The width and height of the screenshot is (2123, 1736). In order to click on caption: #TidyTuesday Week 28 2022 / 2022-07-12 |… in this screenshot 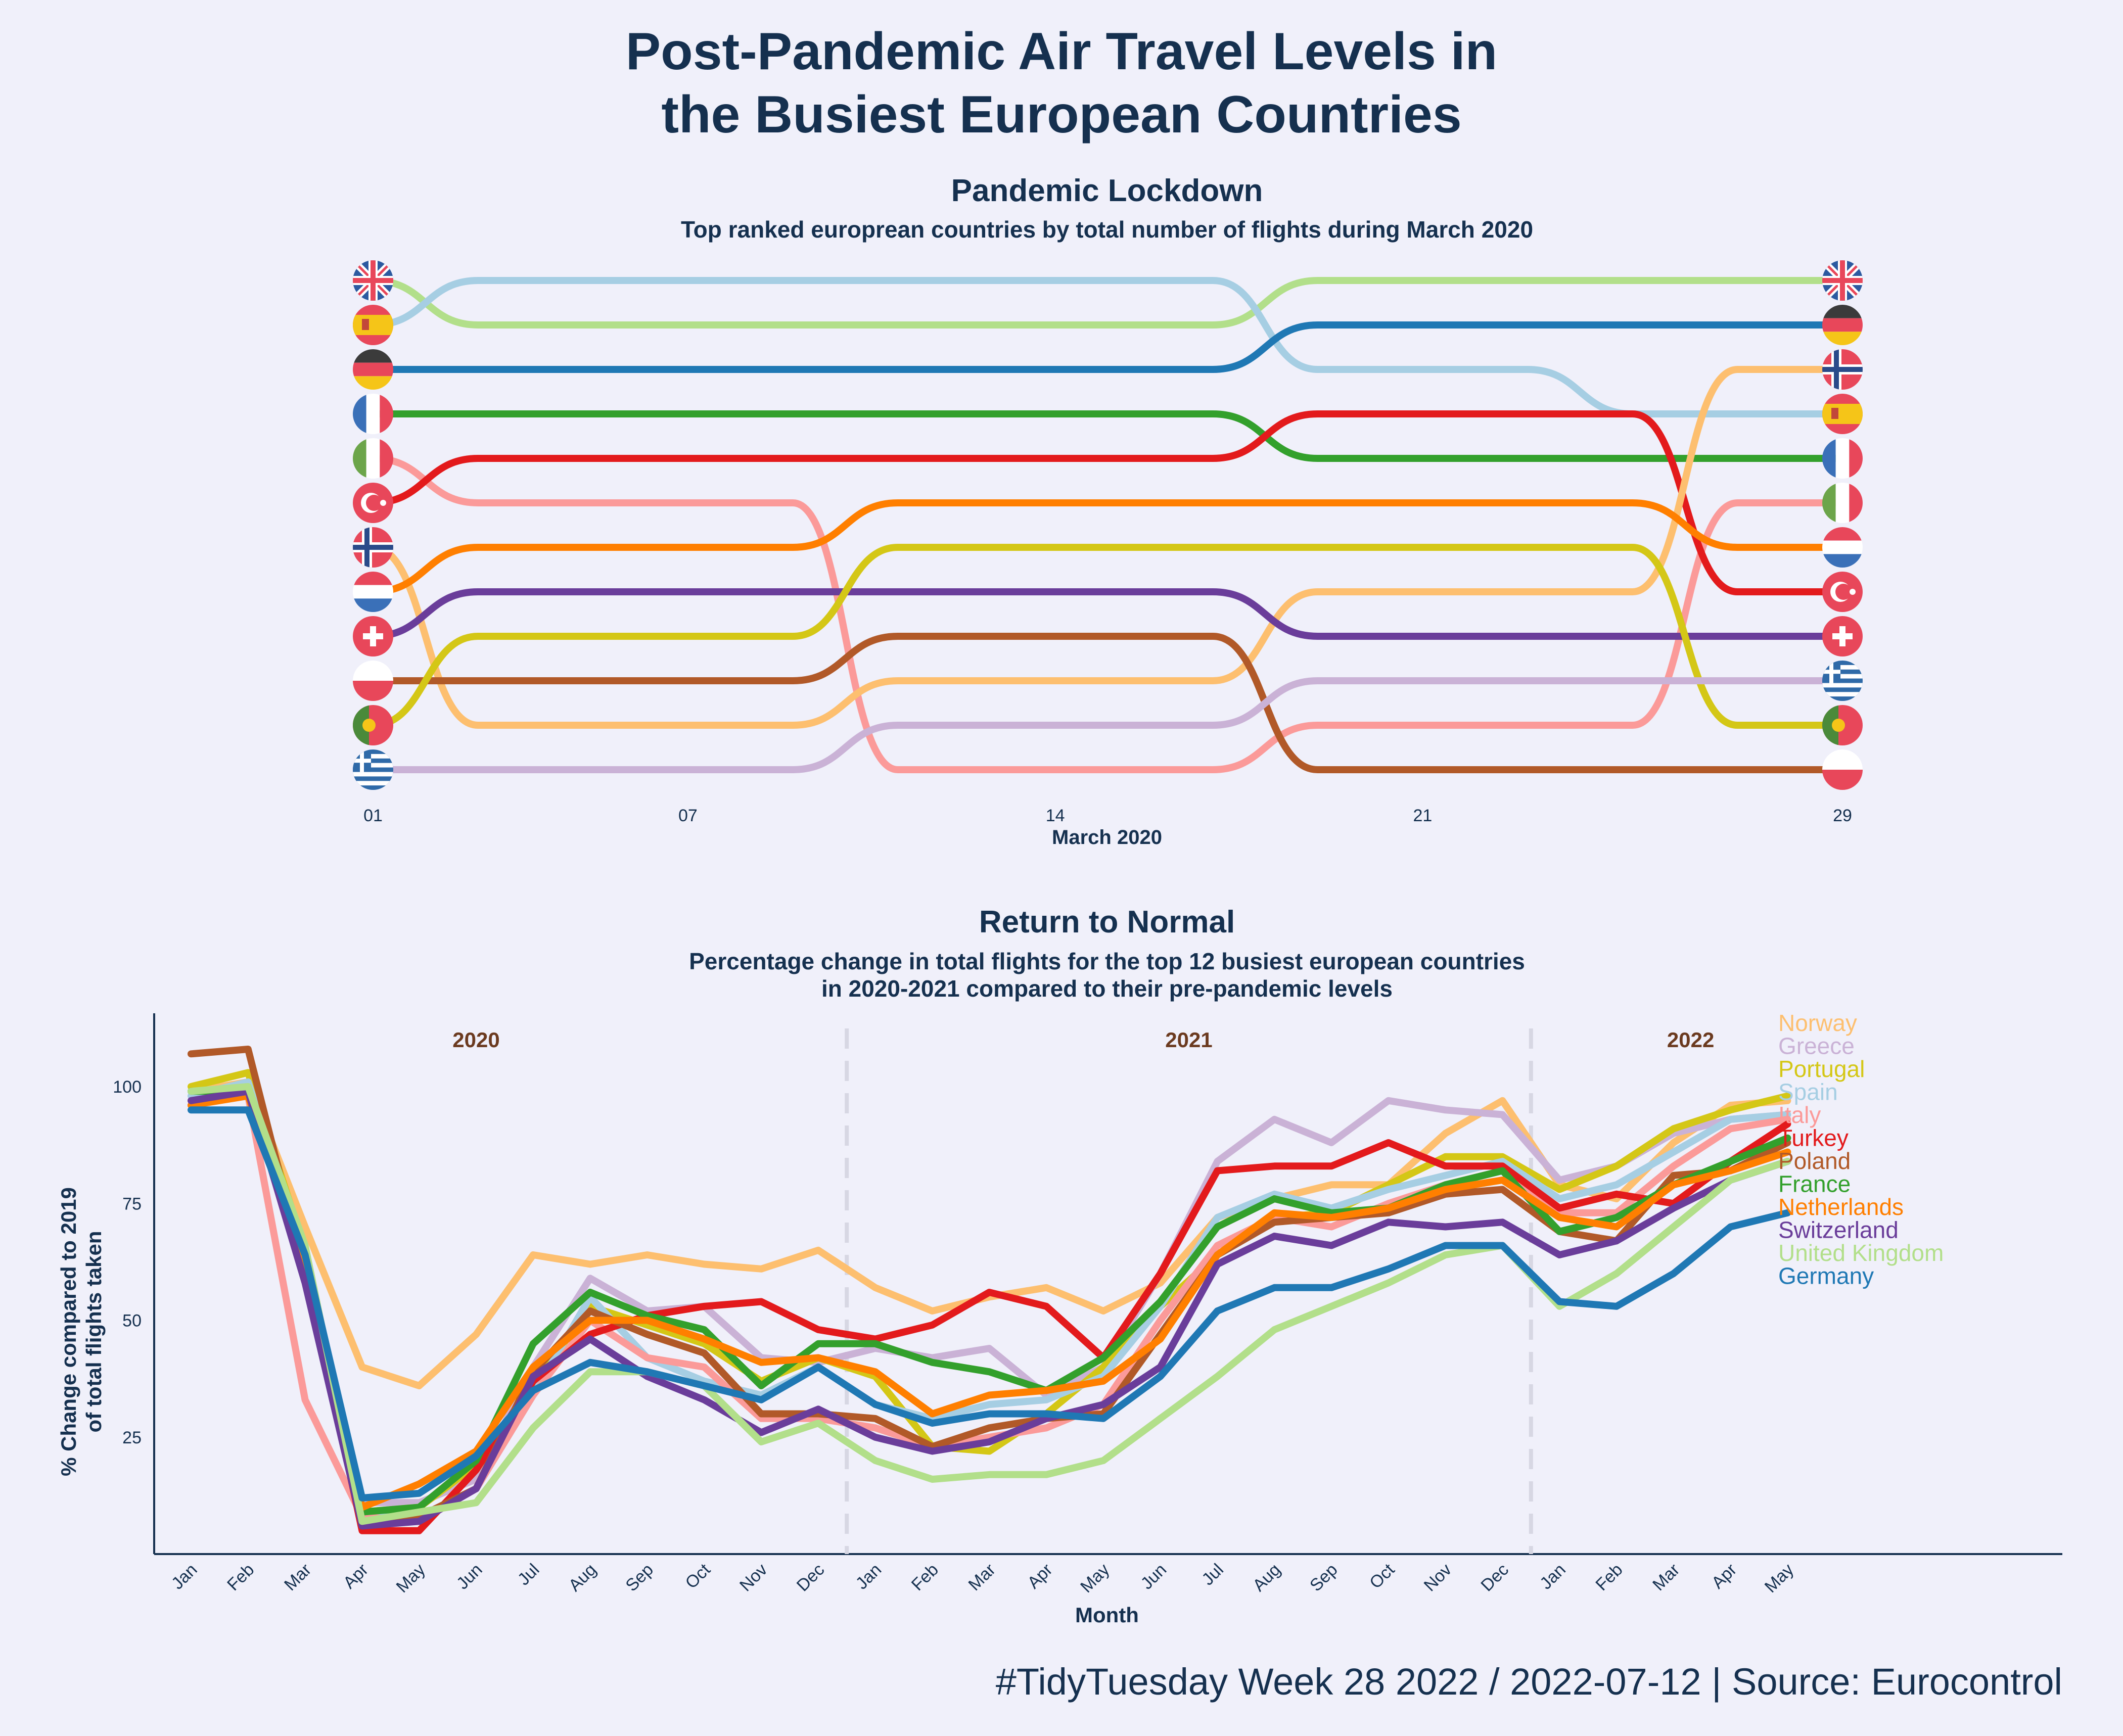, I will do `click(1529, 1682)`.